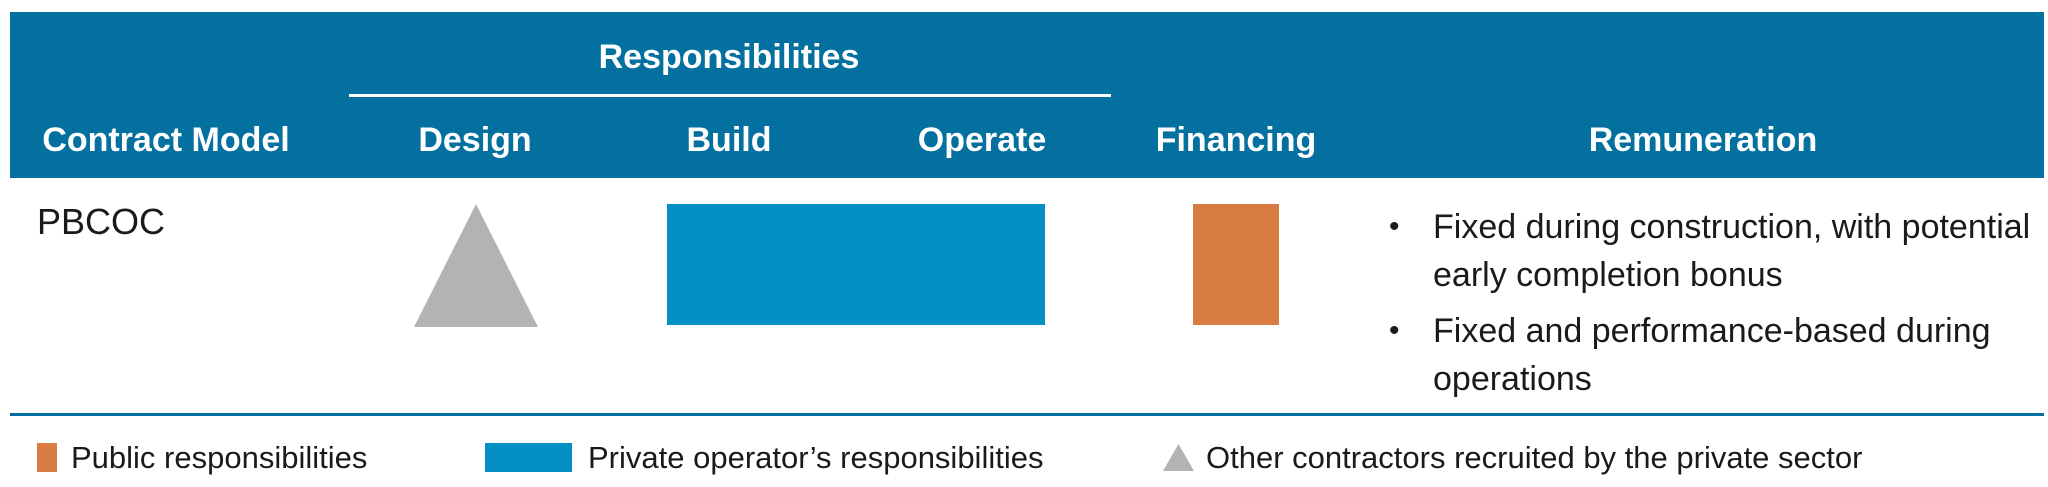 The image size is (2048, 487). What do you see at coordinates (528, 457) in the screenshot?
I see `blue-rectangle-icon` at bounding box center [528, 457].